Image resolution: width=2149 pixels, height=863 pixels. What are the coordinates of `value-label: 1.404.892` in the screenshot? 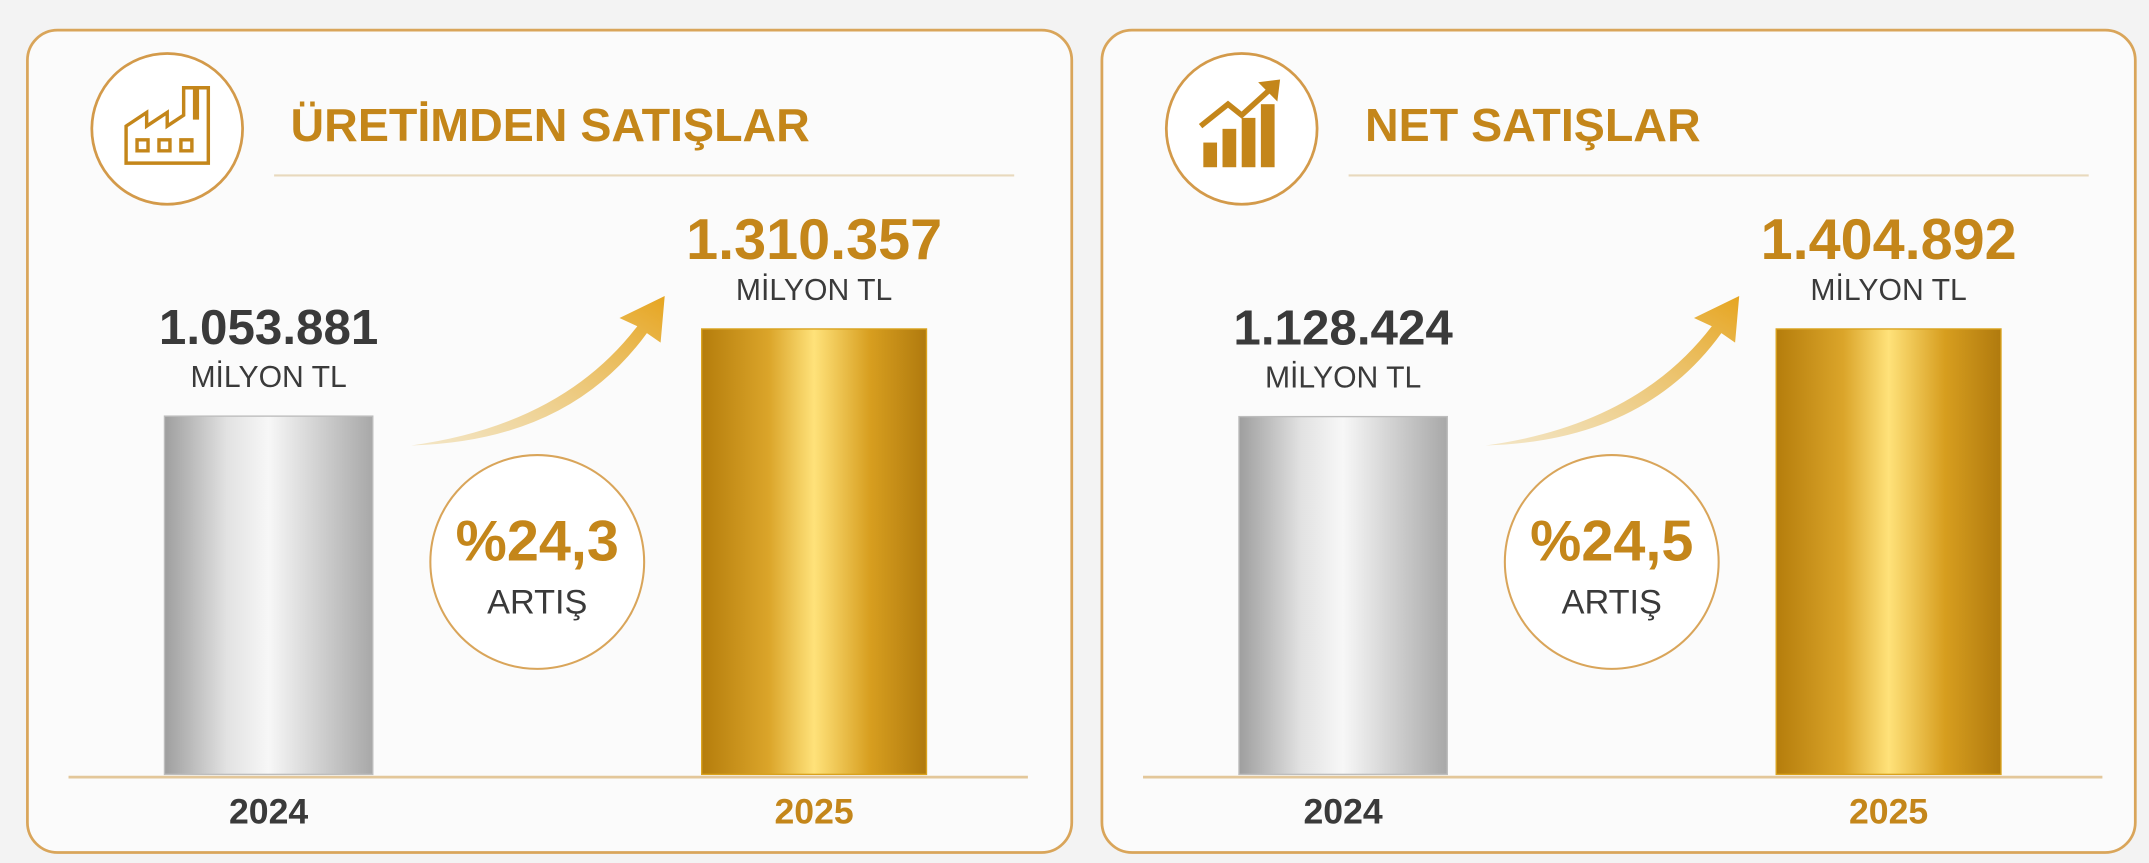 It's located at (1889, 240).